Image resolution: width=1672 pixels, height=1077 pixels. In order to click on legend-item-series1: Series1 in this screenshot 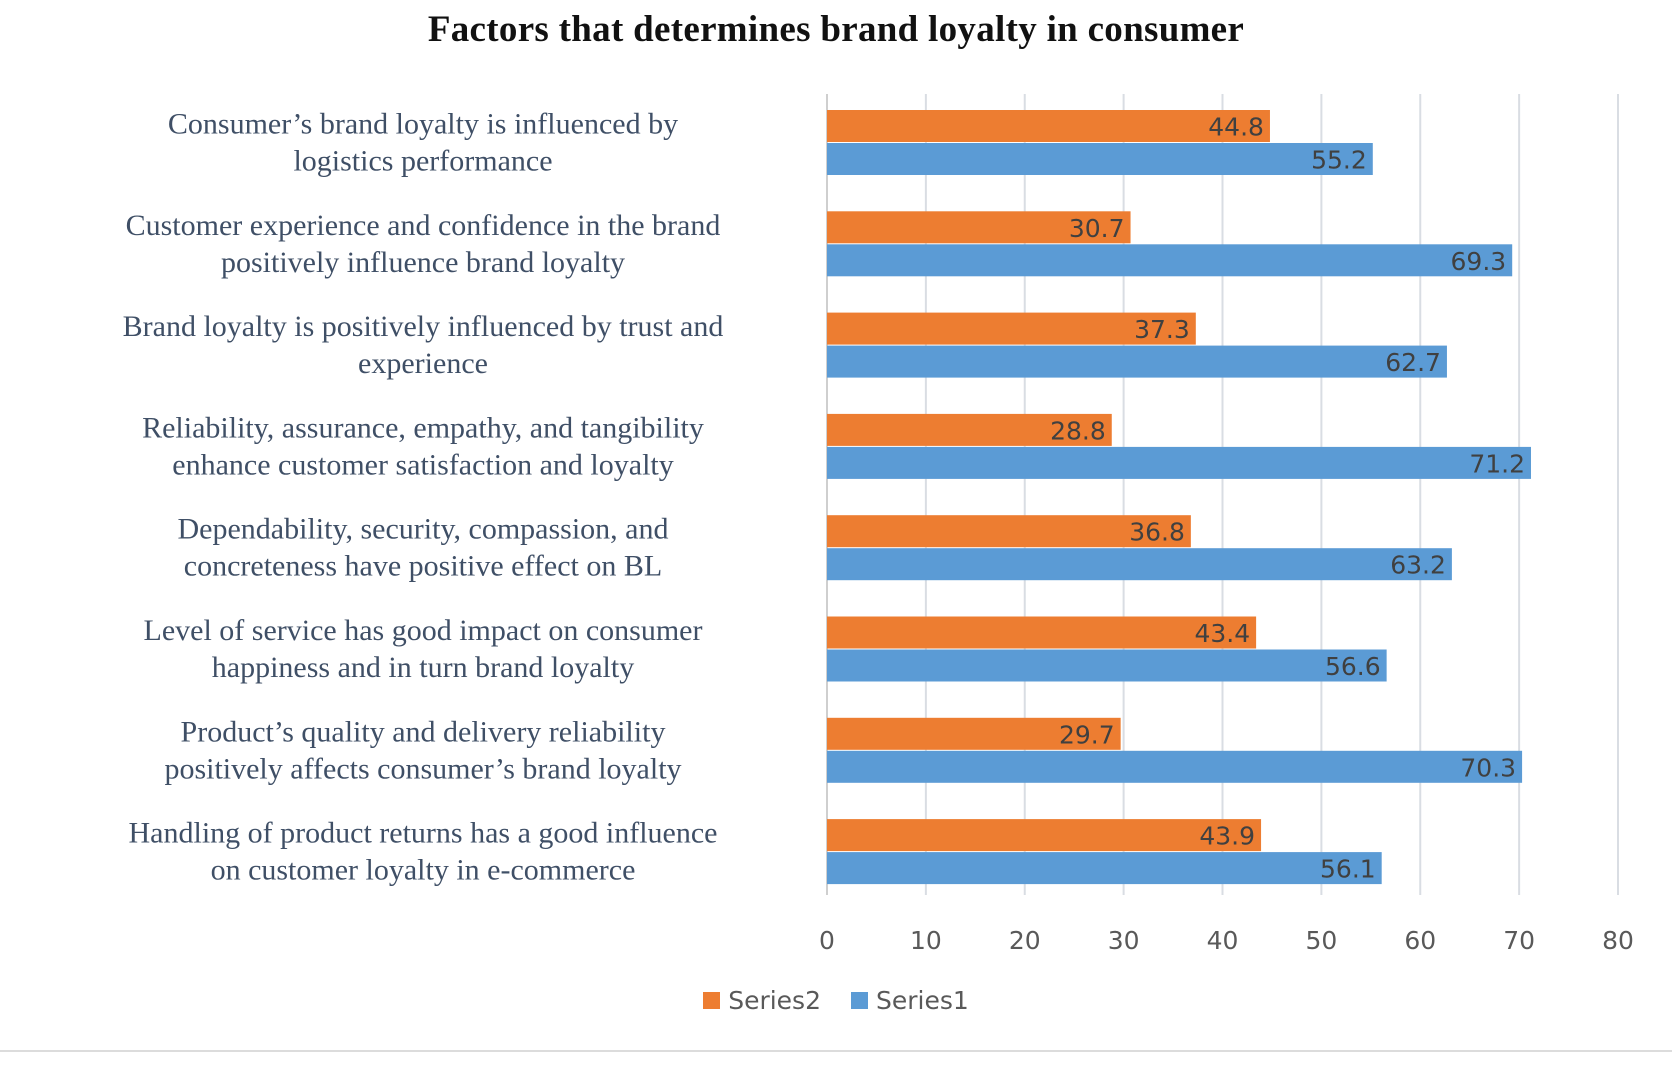, I will do `click(910, 1000)`.